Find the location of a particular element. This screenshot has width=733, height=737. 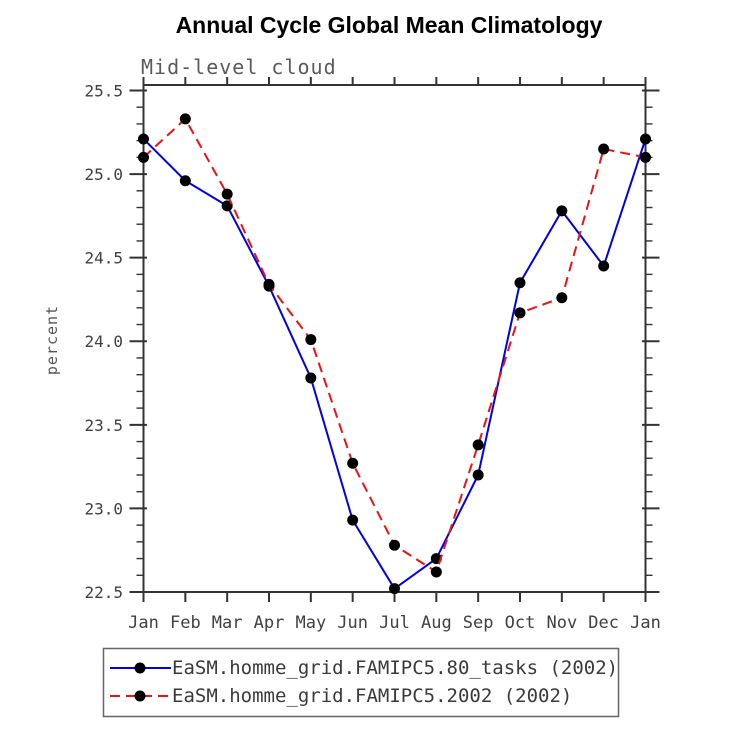

x-tick-label: Aug is located at coordinates (436, 623).